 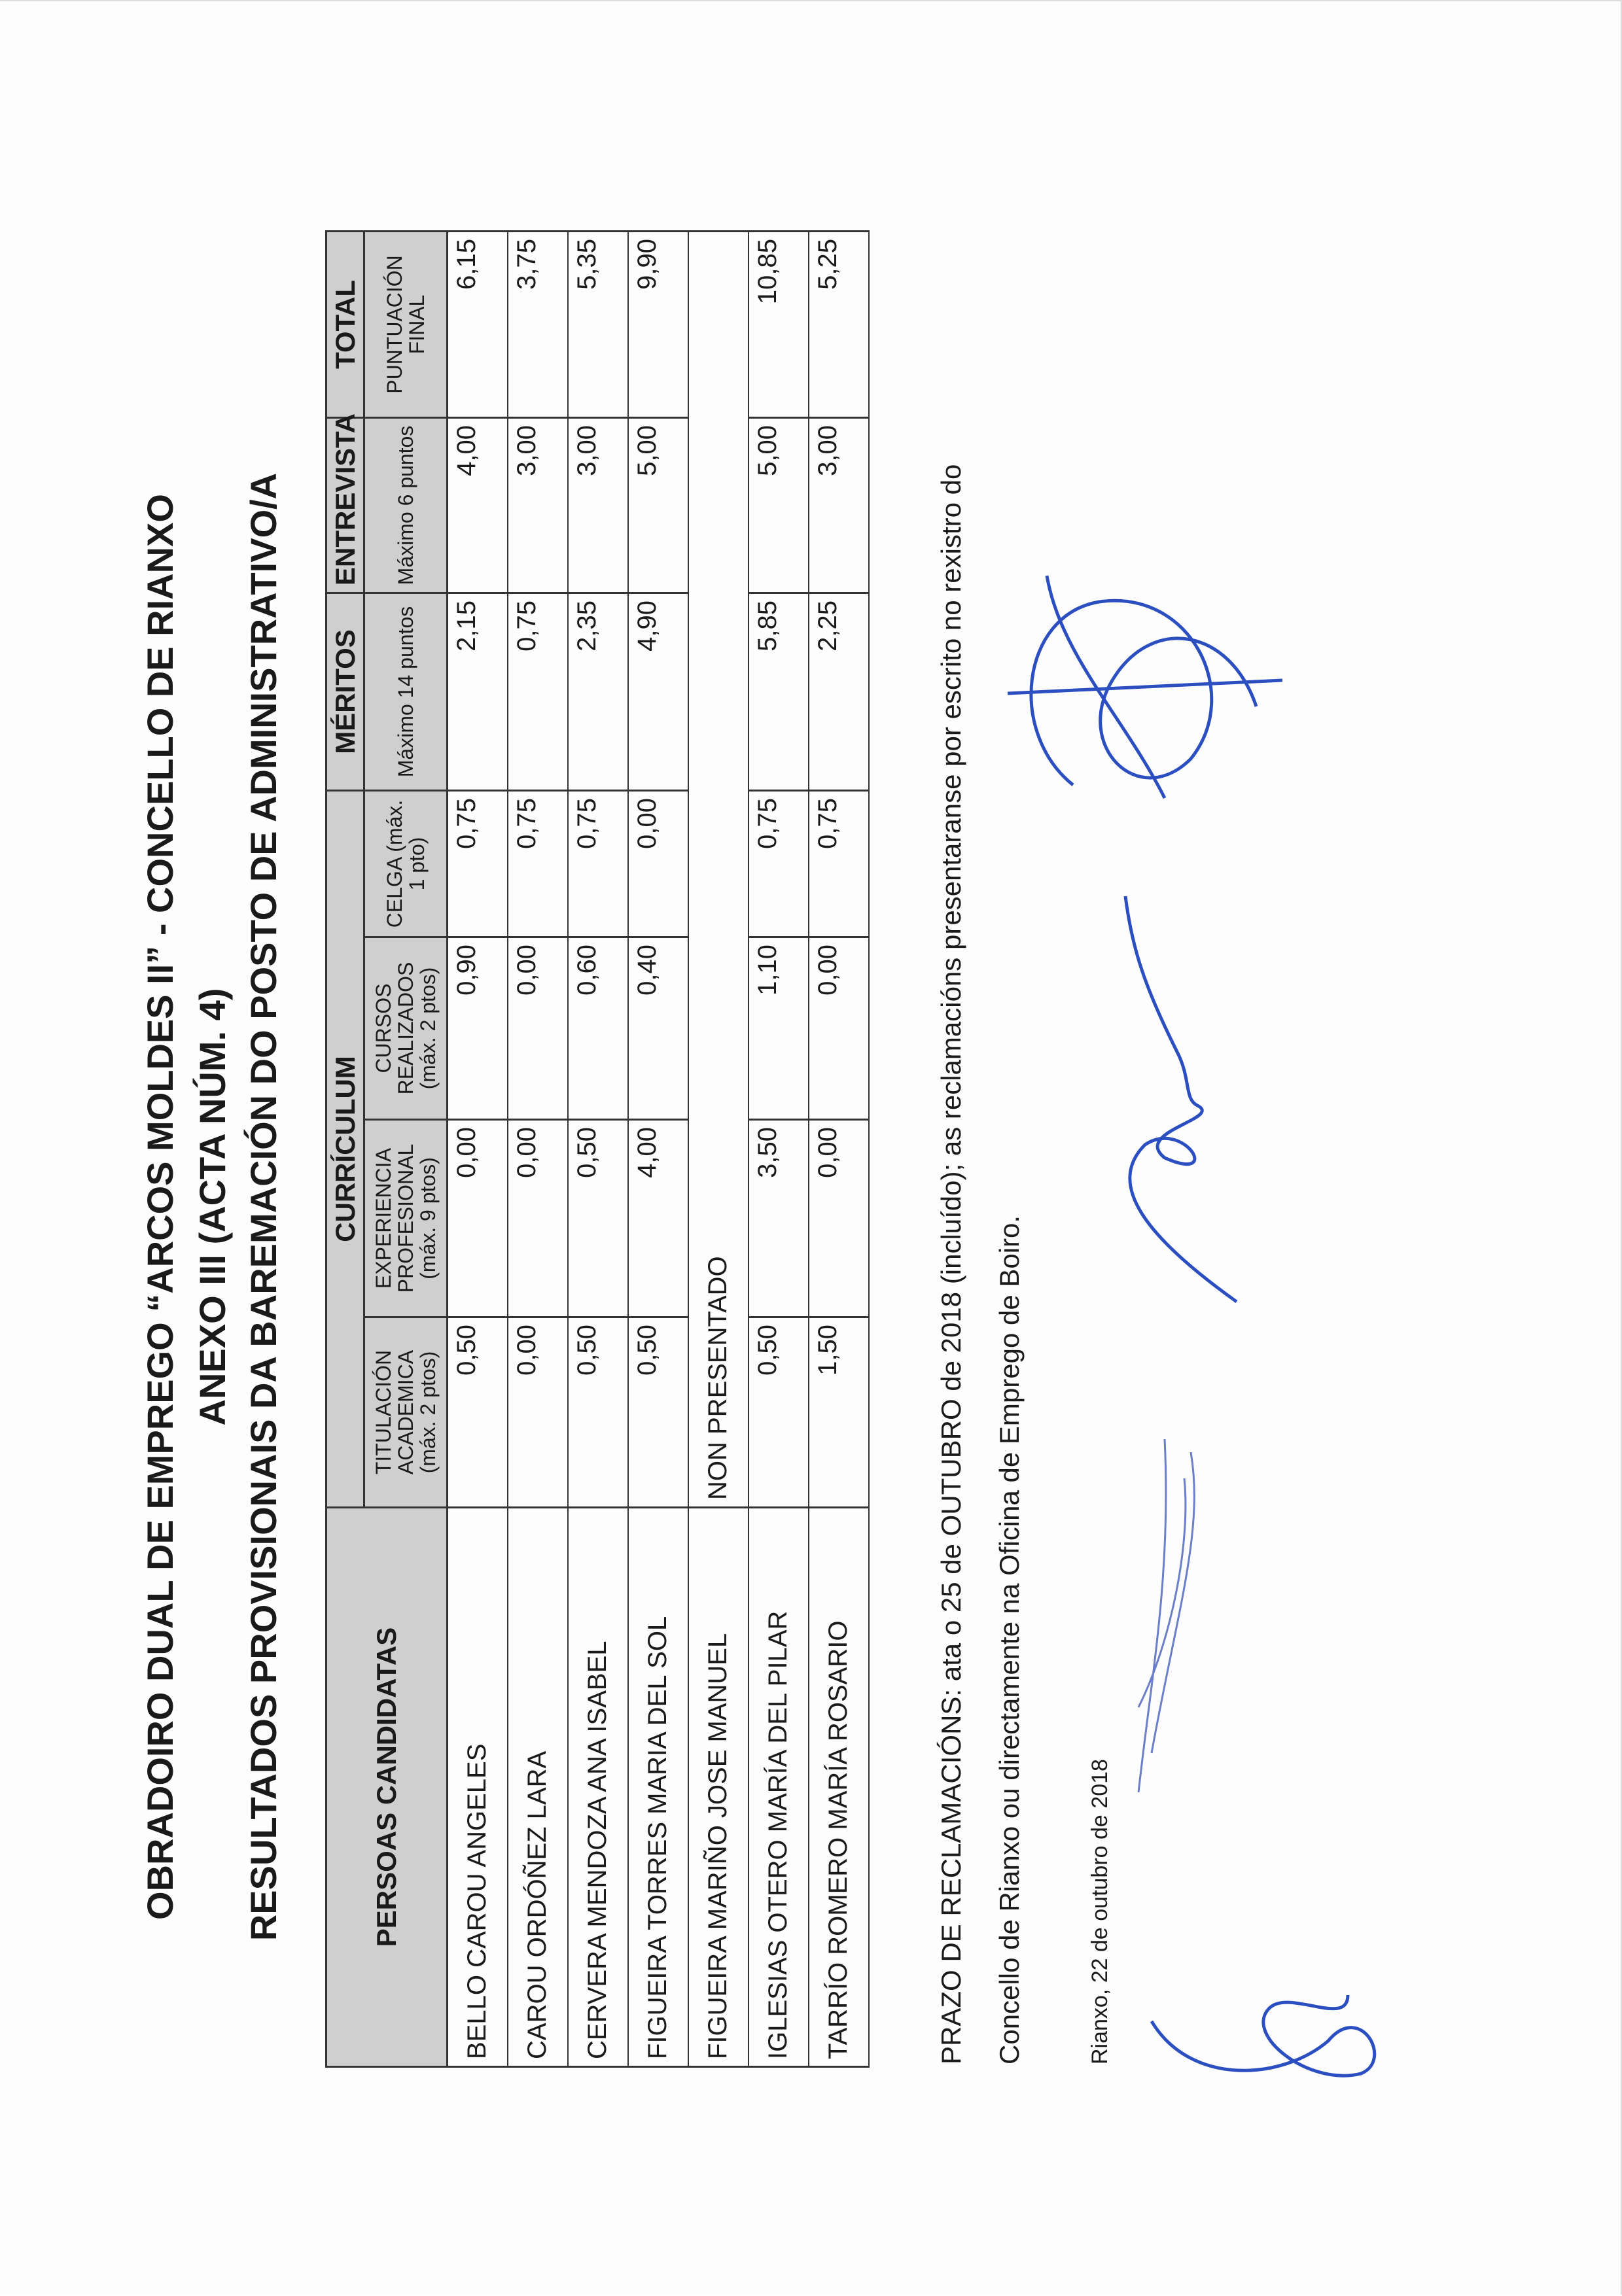 I want to click on score-celga: 0,00, so click(x=657, y=863).